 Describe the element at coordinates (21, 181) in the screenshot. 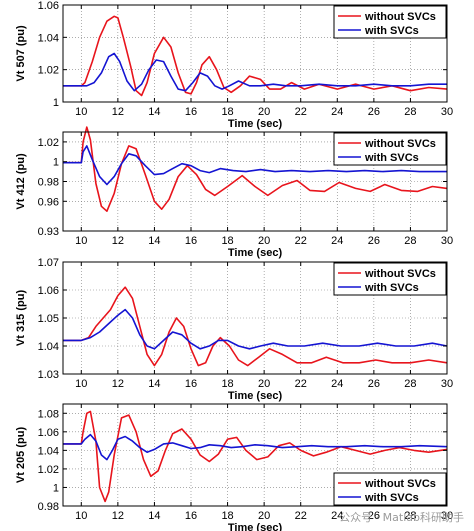

I see `y-axis-label: Vt 412 (pu)` at that location.